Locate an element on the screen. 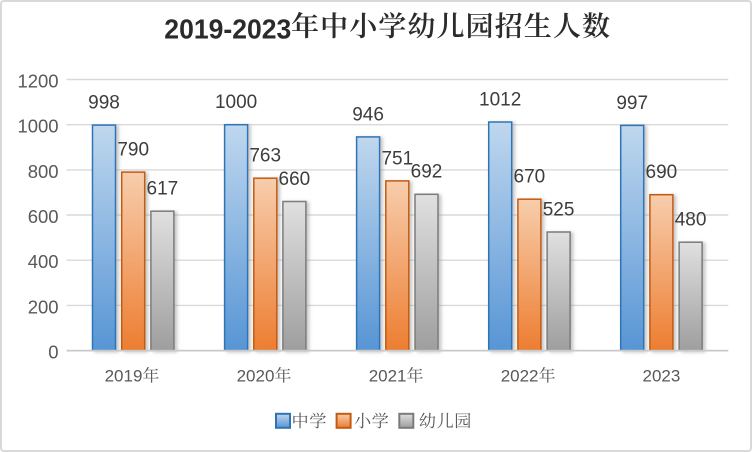 The height and width of the screenshot is (452, 752). svg-text: 2023 is located at coordinates (661, 376).